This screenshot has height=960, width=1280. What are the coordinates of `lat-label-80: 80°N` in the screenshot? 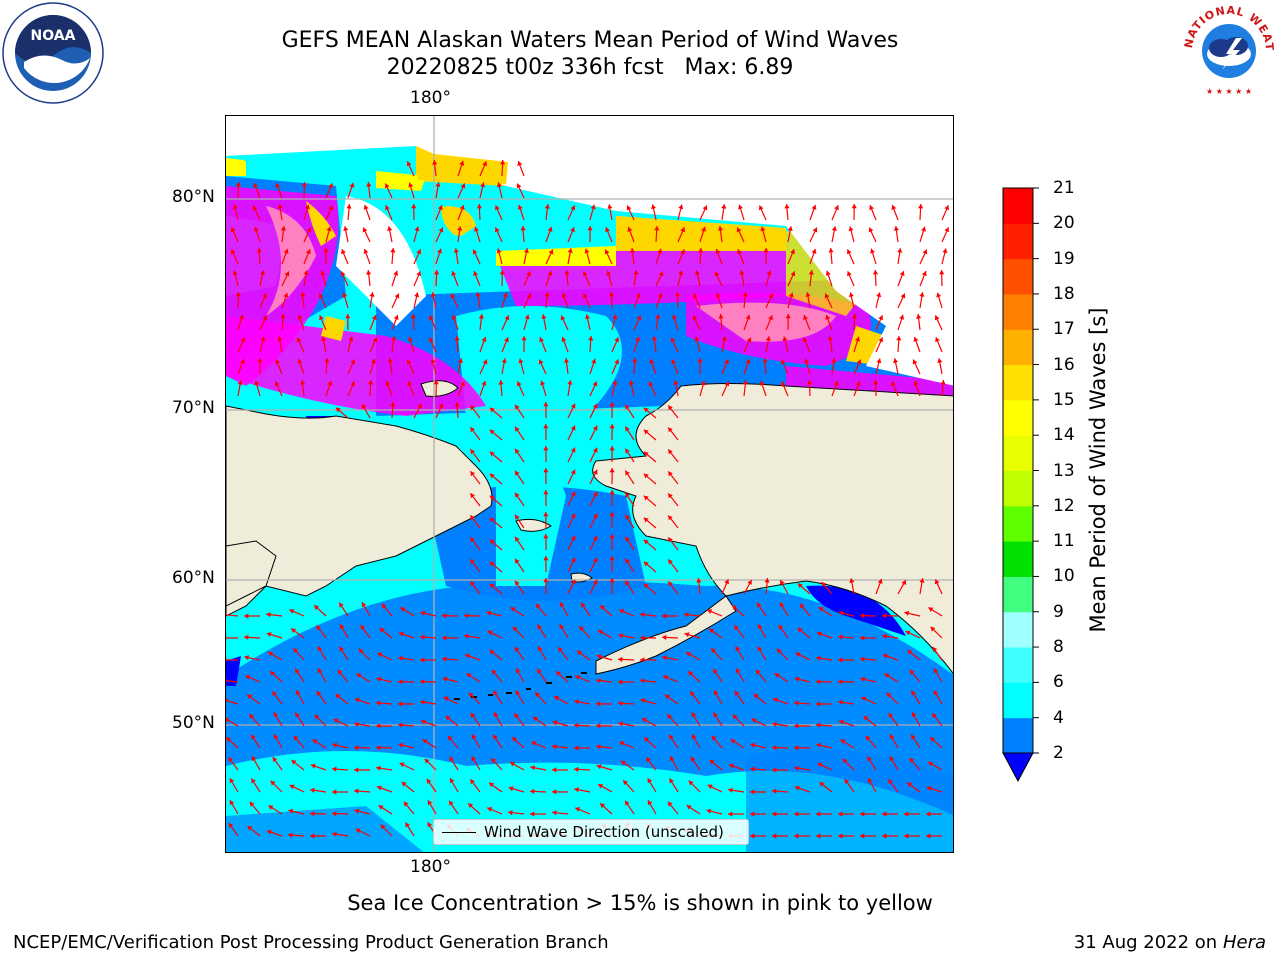 It's located at (193, 197).